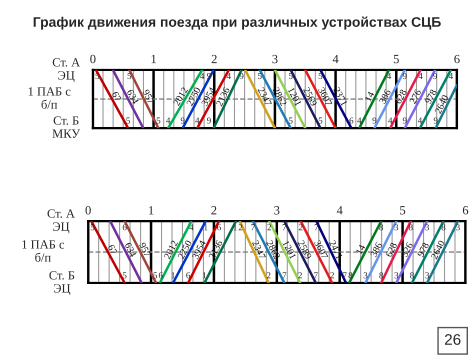 The width and height of the screenshot is (474, 355). Describe the element at coordinates (310, 96) in the screenshot. I see `text: 2569` at that location.